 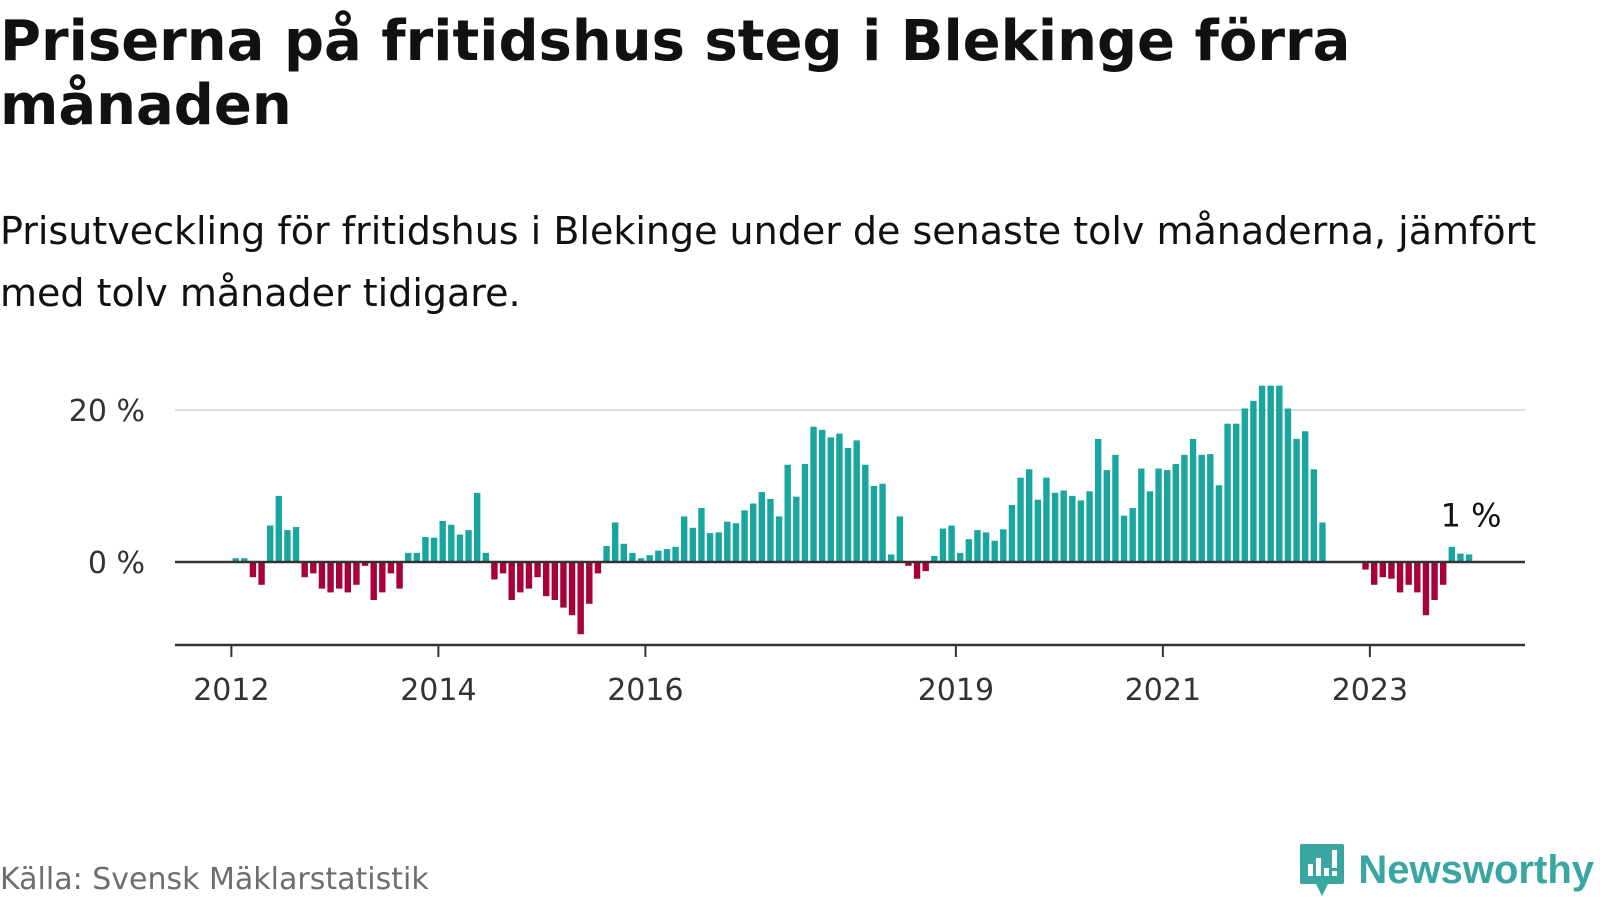 What do you see at coordinates (850, 608) in the screenshot?
I see `axis-layer` at bounding box center [850, 608].